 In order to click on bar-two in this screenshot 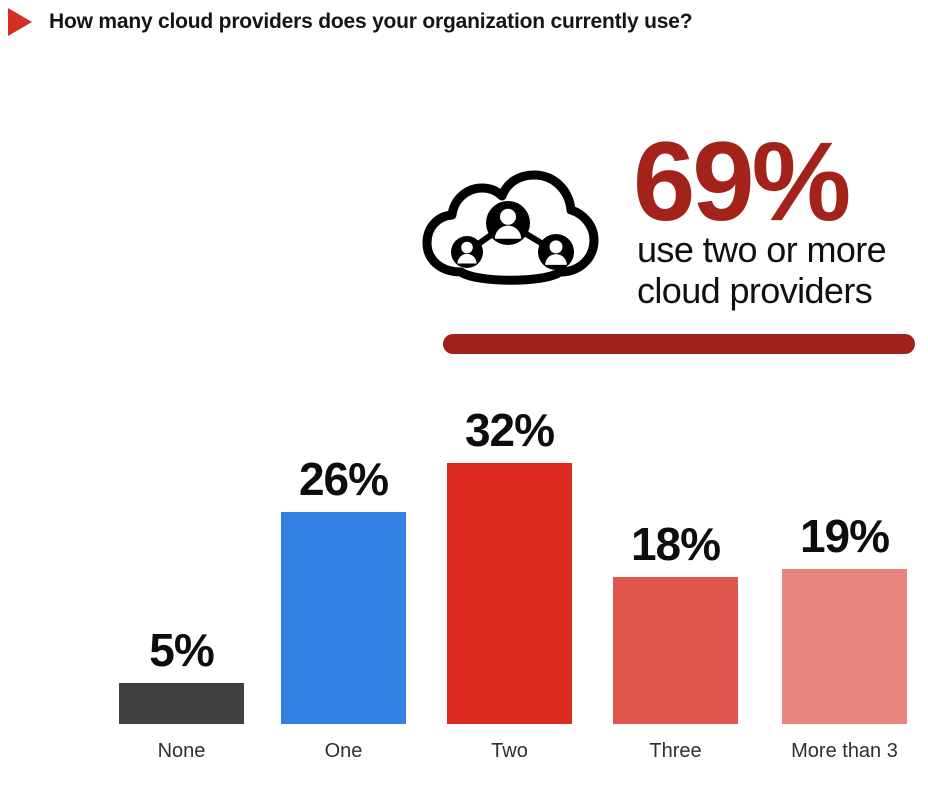, I will do `click(509, 593)`.